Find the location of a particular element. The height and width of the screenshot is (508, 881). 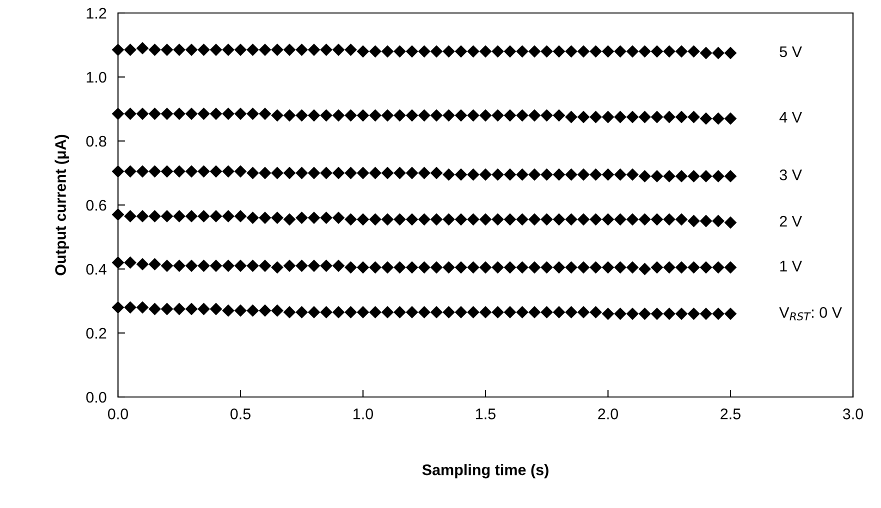

x-tick-label: 0.5 is located at coordinates (240, 414).